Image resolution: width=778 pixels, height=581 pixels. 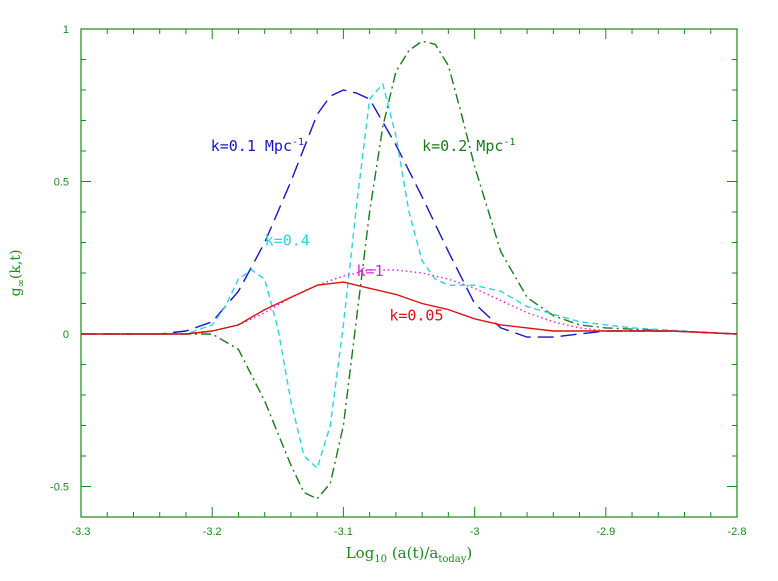 What do you see at coordinates (66, 30) in the screenshot?
I see `y-tick-label: 1` at bounding box center [66, 30].